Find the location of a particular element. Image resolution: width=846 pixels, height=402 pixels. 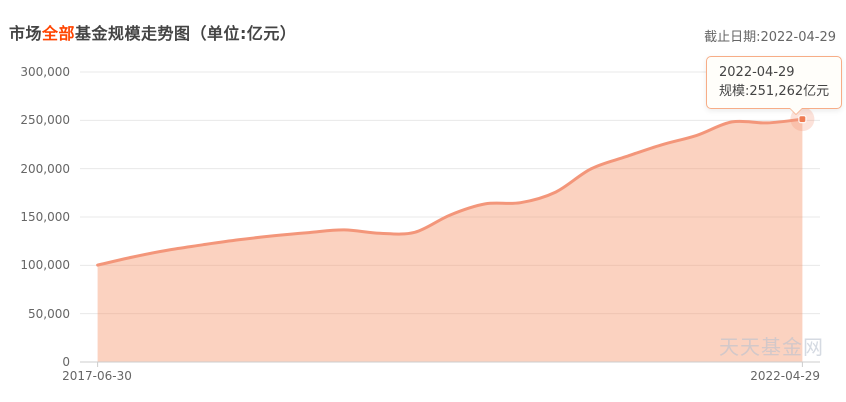

y-axis-label: 50,000 is located at coordinates (49, 313).